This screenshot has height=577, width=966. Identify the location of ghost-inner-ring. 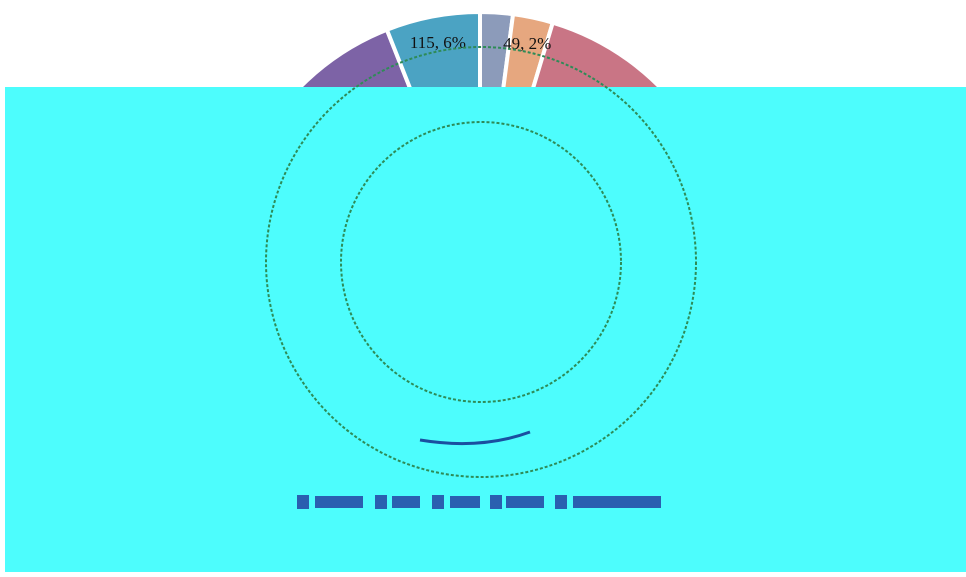
(481, 262).